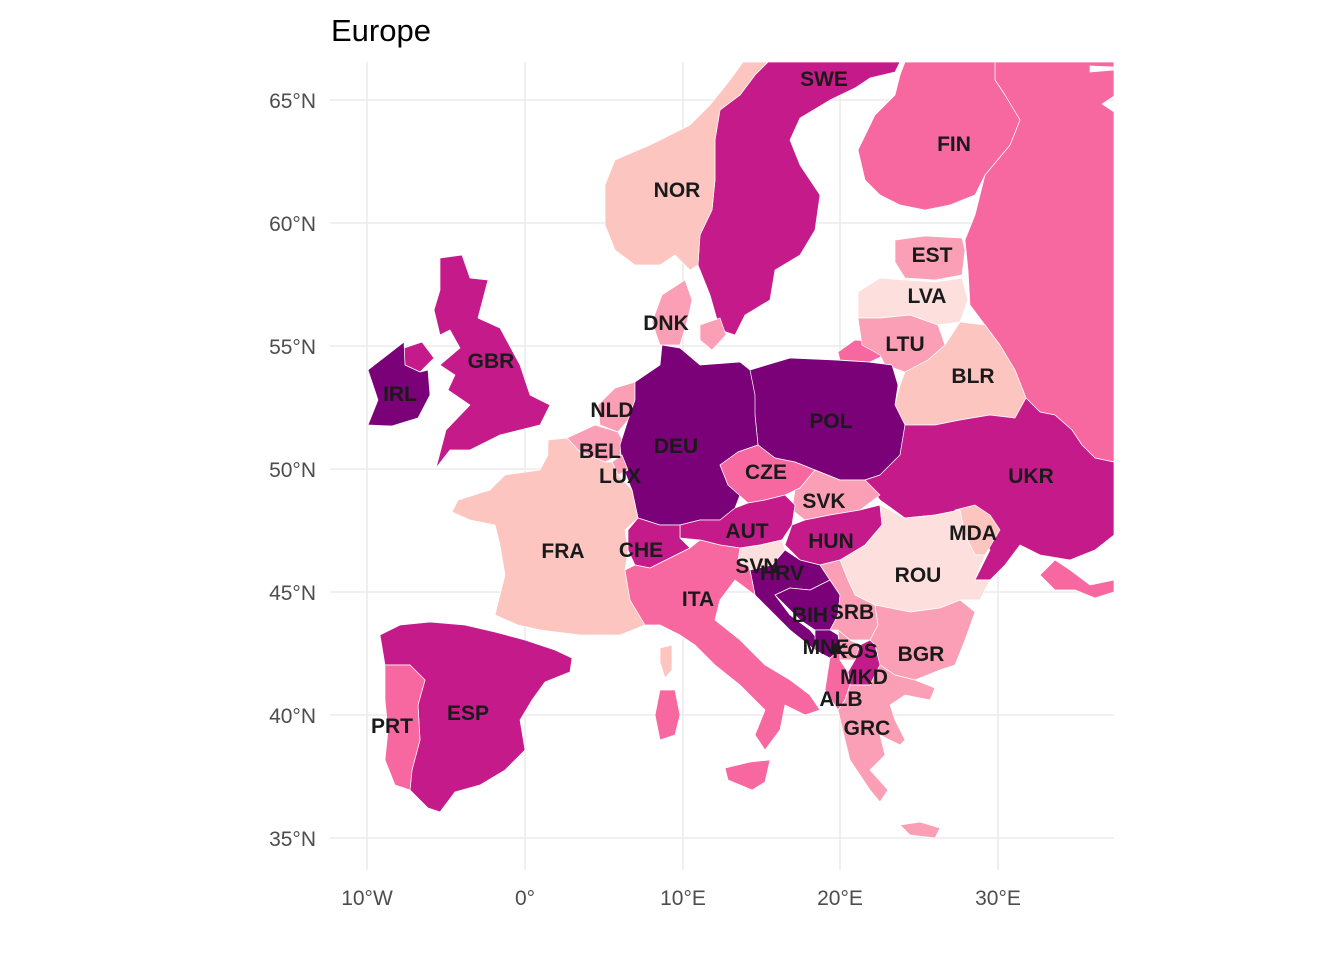 The width and height of the screenshot is (1344, 960). What do you see at coordinates (864, 677) in the screenshot?
I see `country-label-MKD: MKD` at bounding box center [864, 677].